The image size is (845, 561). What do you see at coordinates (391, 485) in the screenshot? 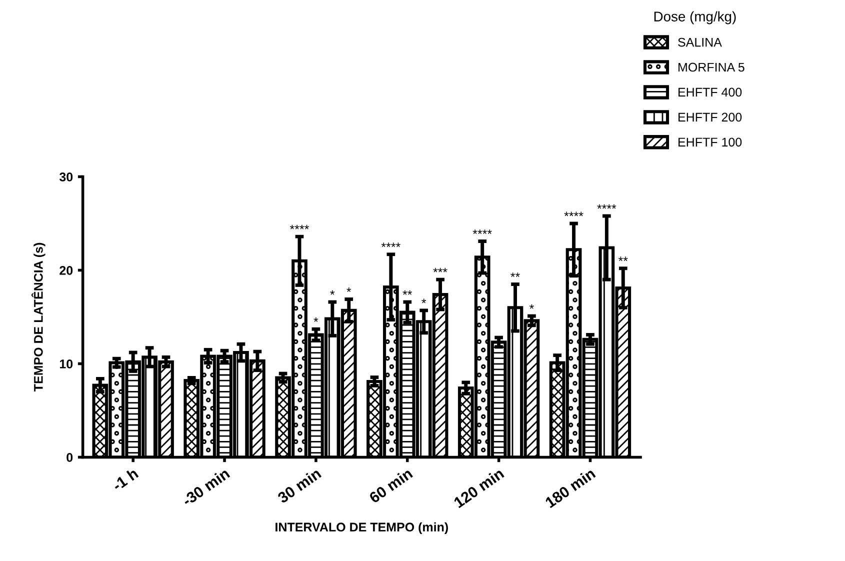
I see `x-tick-label: 60 min` at bounding box center [391, 485].